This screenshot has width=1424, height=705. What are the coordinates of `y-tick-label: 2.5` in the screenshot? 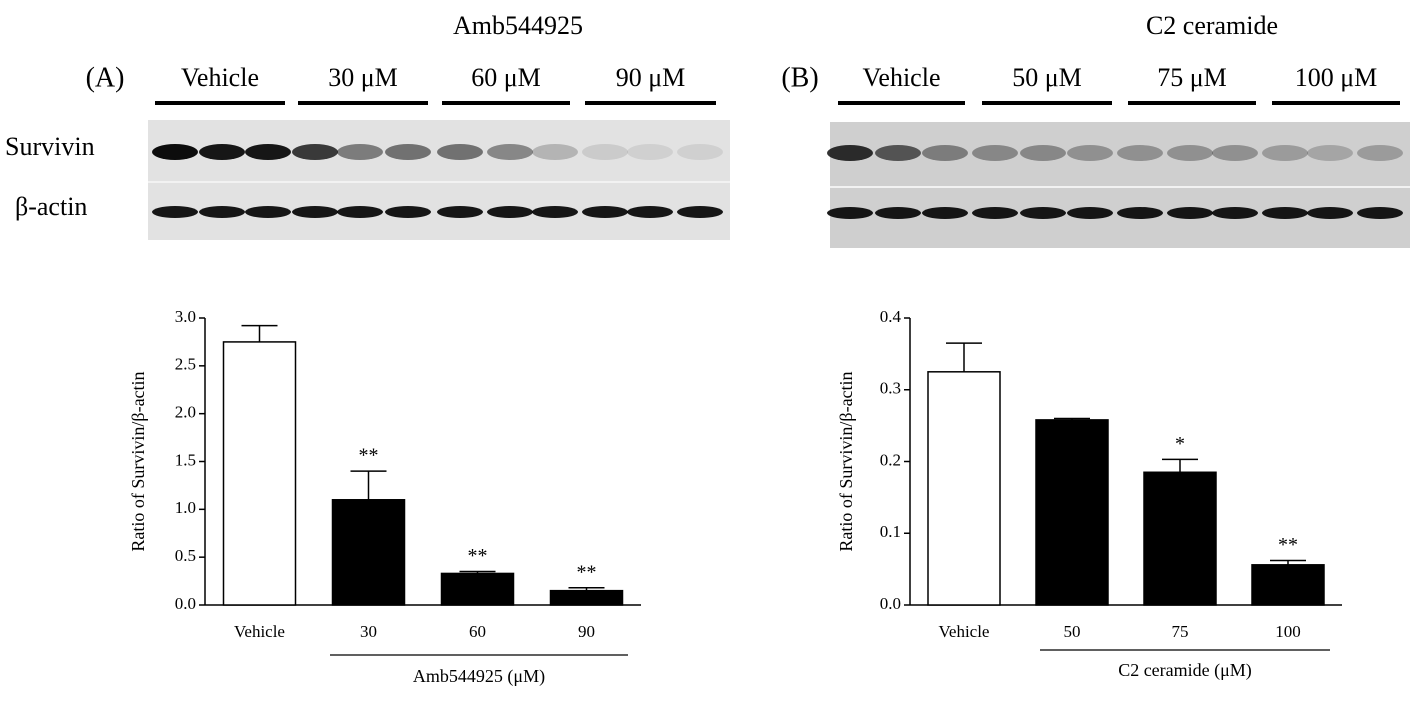 It's located at (185, 364).